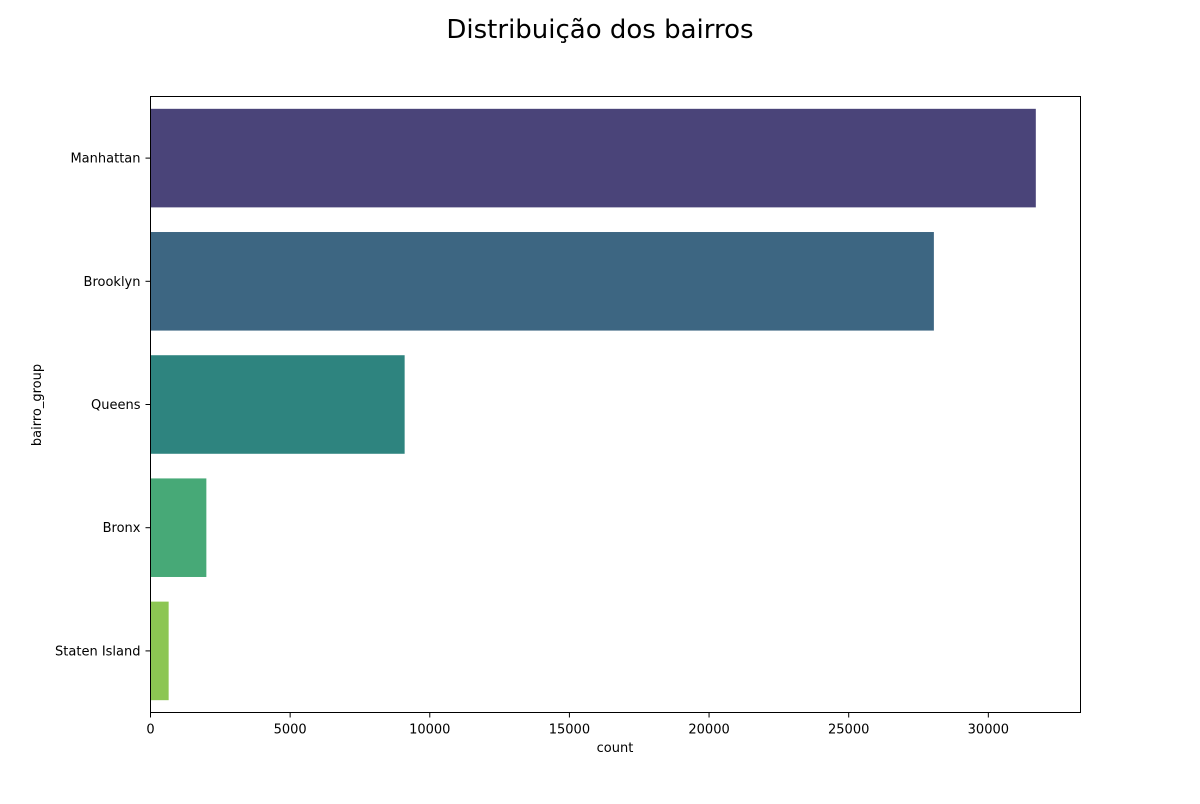 The width and height of the screenshot is (1200, 804). I want to click on x-tick-label: 30000, so click(988, 730).